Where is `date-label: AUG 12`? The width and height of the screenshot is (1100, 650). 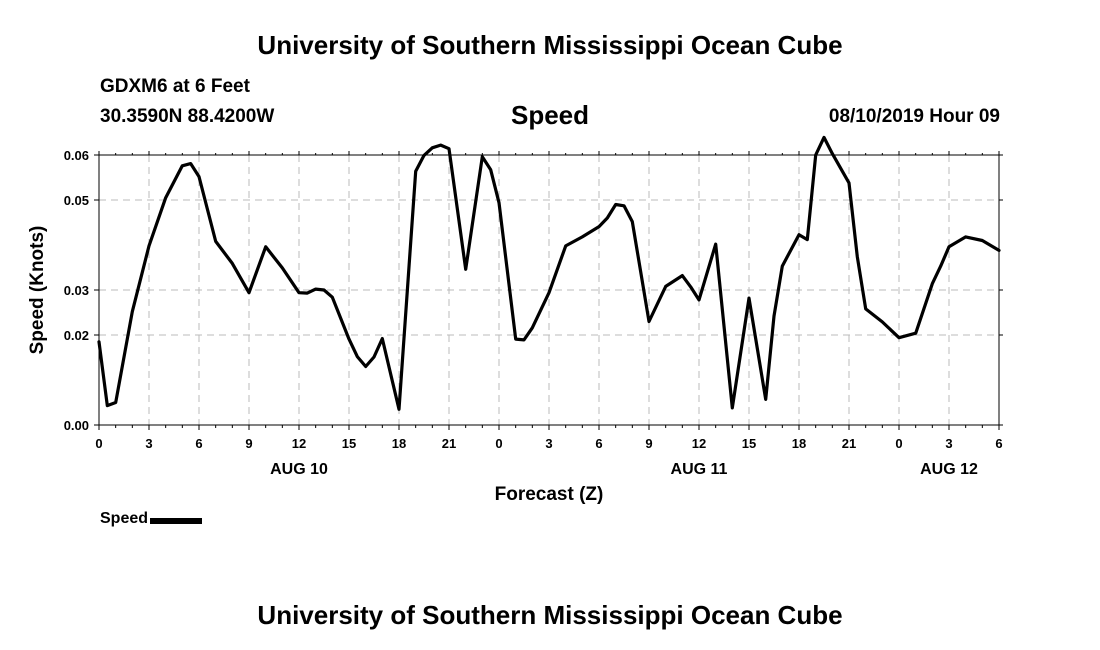 date-label: AUG 12 is located at coordinates (949, 469).